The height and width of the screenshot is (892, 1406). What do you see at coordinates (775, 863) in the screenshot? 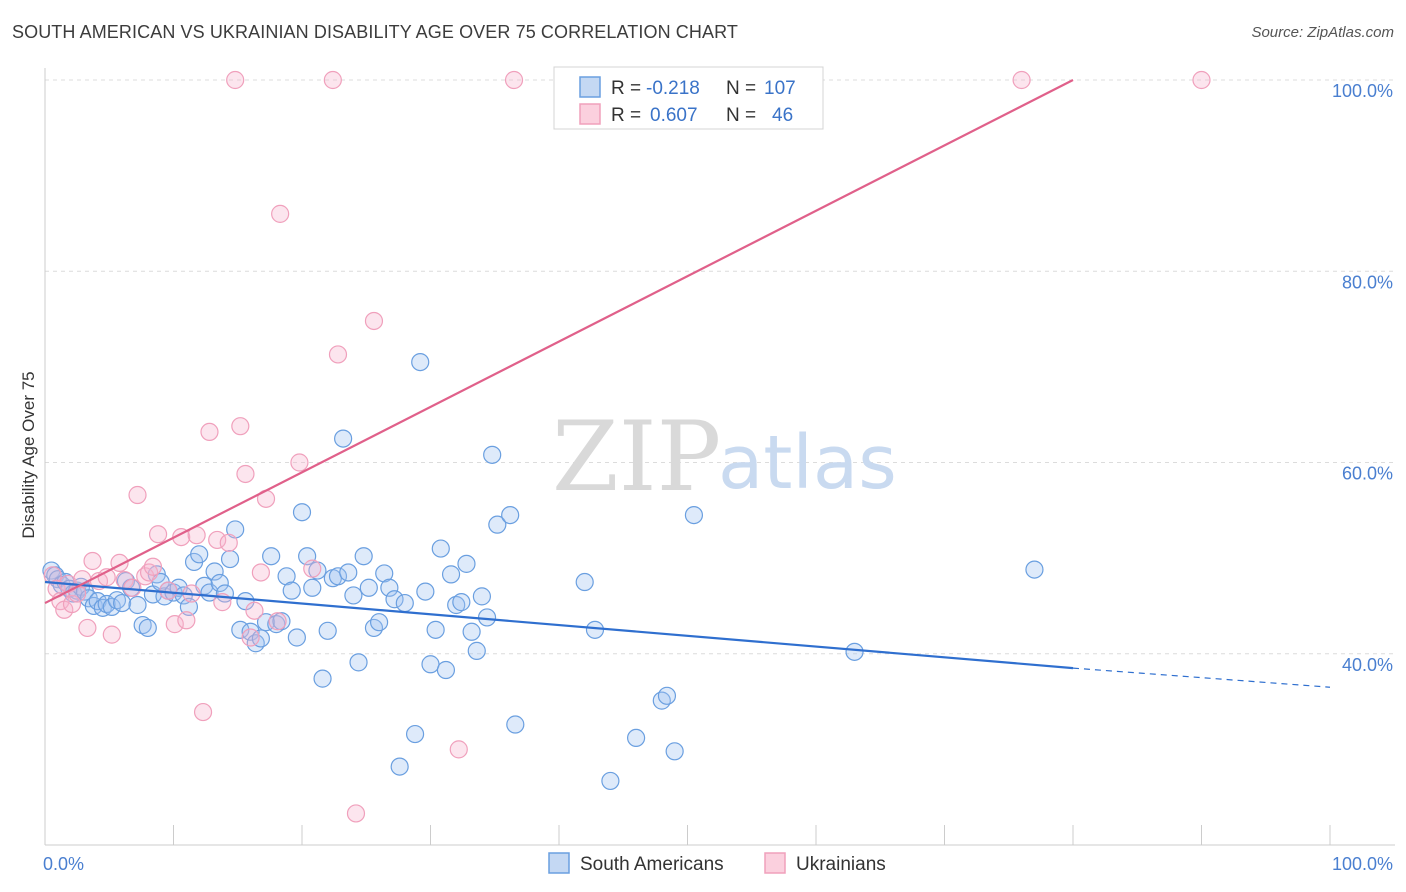
I see `bottom-legend-swatch-ukrainians` at bounding box center [775, 863].